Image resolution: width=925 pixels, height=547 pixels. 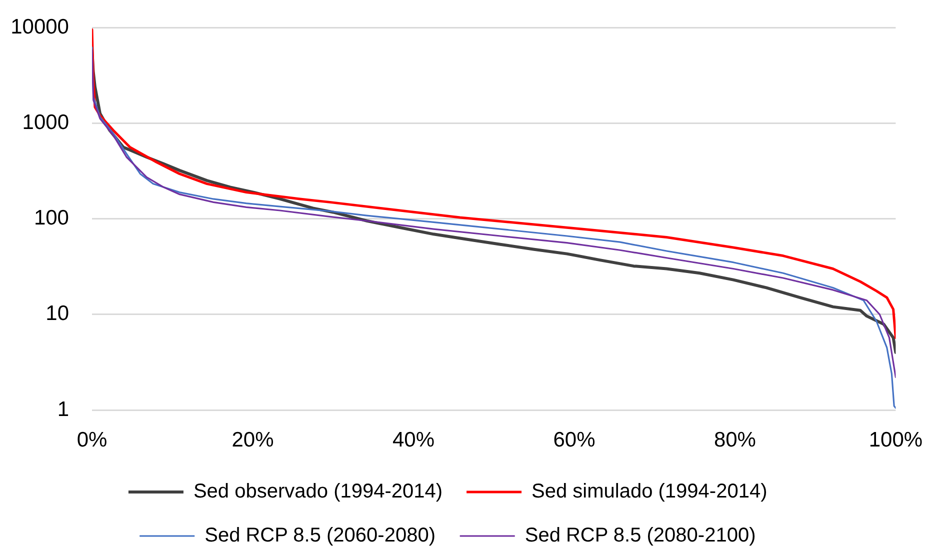 What do you see at coordinates (735, 440) in the screenshot?
I see `x-tick-label: 80%` at bounding box center [735, 440].